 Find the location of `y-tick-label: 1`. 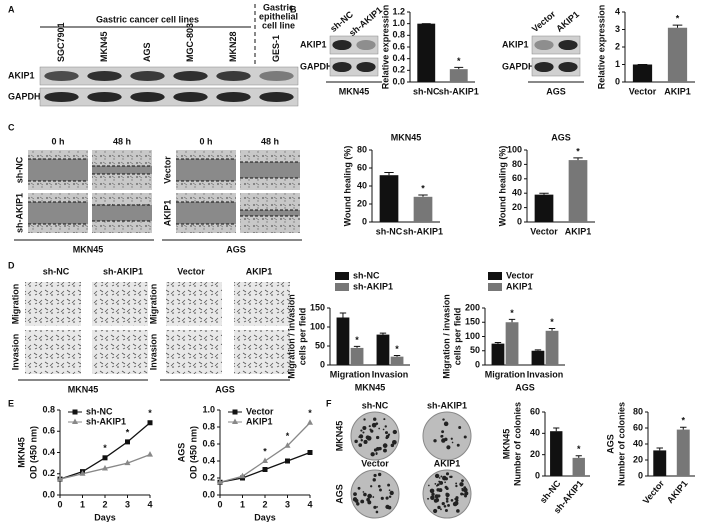

y-tick-label: 1 is located at coordinates (617, 64).